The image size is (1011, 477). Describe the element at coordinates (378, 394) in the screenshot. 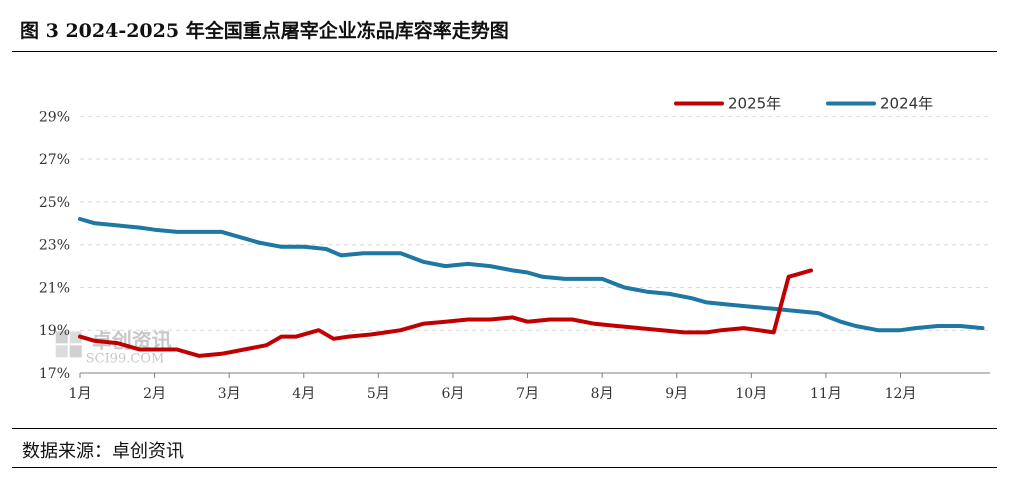

I see `x-tick-label: 5月` at that location.